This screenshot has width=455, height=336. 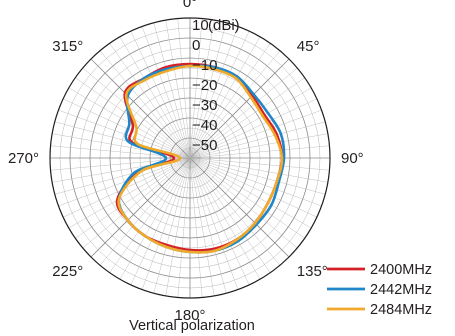 I want to click on angle-tick-label: 45°, so click(x=308, y=46).